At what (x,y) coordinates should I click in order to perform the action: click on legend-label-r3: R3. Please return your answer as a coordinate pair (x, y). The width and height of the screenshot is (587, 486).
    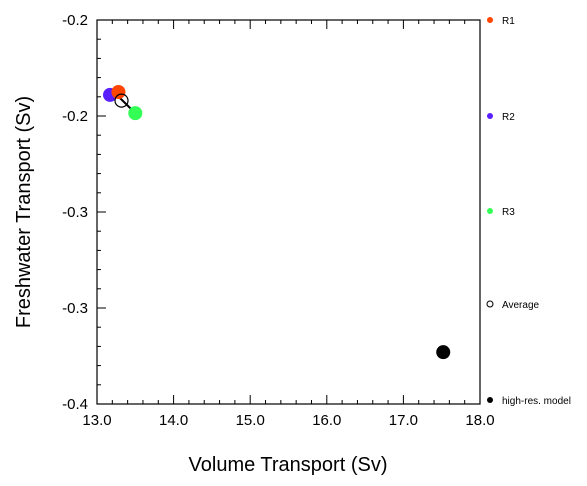
    Looking at the image, I should click on (508, 212).